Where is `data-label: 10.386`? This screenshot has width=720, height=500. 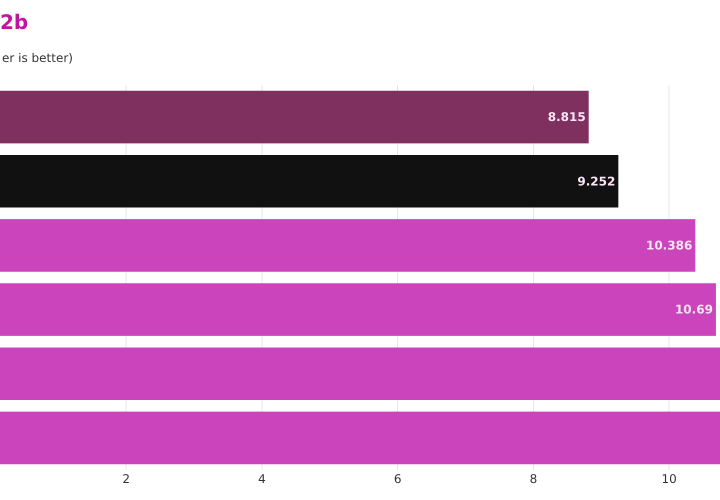
data-label: 10.386 is located at coordinates (669, 245).